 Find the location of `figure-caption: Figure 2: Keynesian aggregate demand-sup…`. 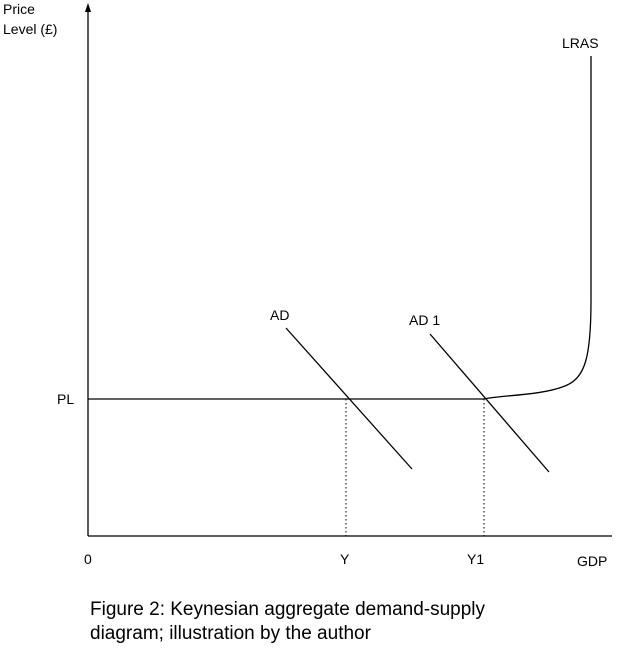

figure-caption: Figure 2: Keynesian aggregate demand-sup… is located at coordinates (350, 622).